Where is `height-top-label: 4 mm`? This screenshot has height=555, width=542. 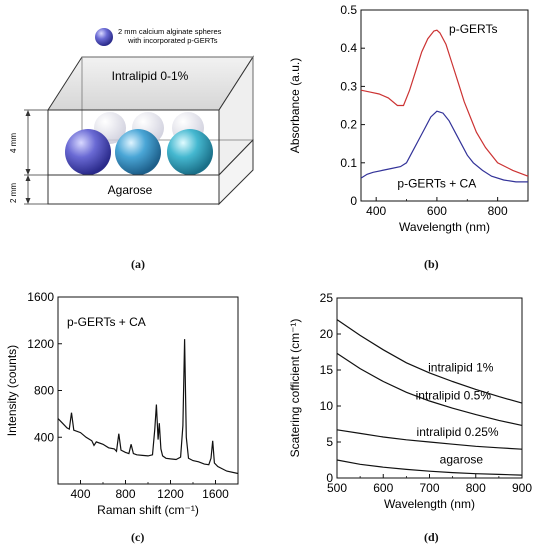
height-top-label: 4 mm is located at coordinates (13, 143).